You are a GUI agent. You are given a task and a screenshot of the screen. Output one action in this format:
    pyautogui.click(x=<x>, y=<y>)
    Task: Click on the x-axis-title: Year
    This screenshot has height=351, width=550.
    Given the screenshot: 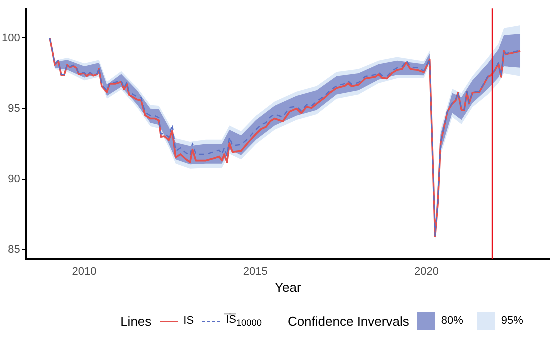 What is the action you would take?
    pyautogui.click(x=288, y=287)
    